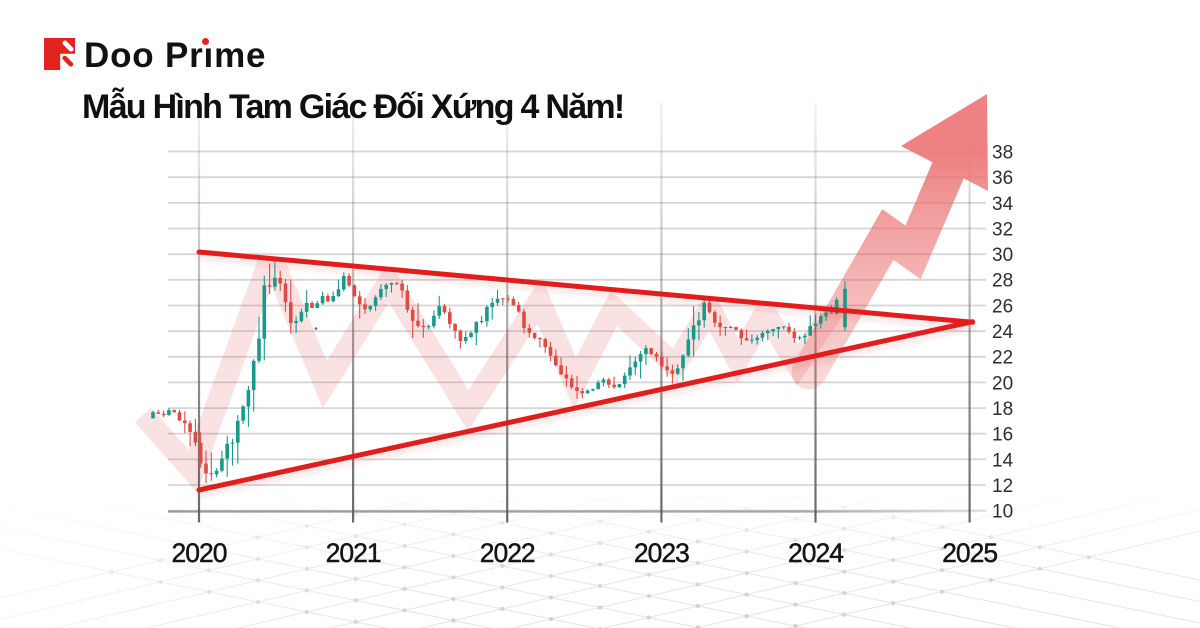 The width and height of the screenshot is (1200, 628). I want to click on svg-text: 2024, so click(815, 553).